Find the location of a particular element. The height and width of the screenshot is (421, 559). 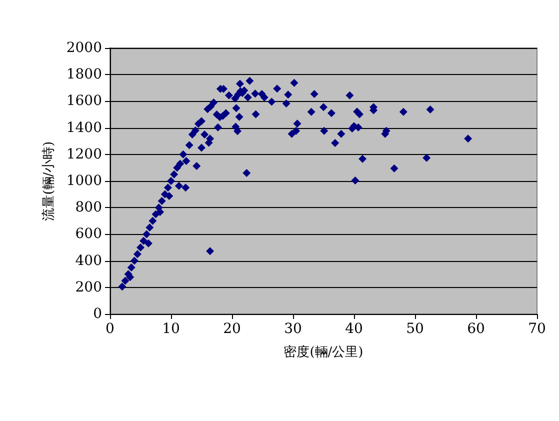

x-tick-label: 70 is located at coordinates (537, 329).